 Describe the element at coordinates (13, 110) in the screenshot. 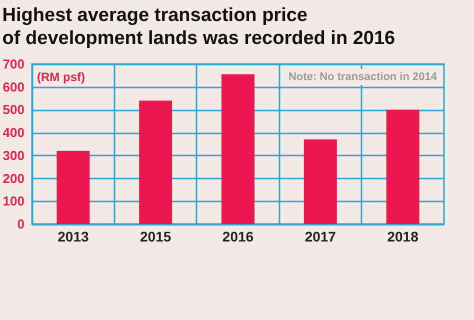

I see `y-tick-label: 500` at that location.